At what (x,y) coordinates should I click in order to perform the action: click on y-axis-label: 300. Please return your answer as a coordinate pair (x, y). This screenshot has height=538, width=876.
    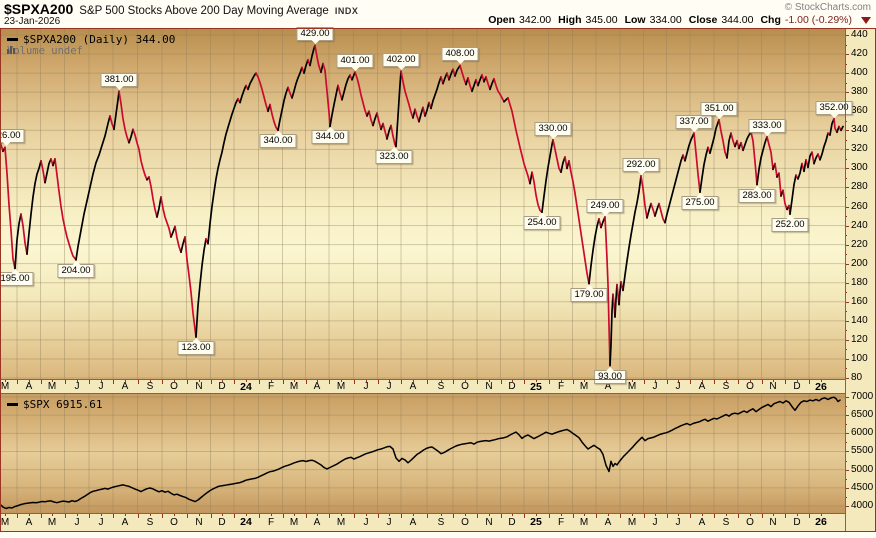
    Looking at the image, I should click on (859, 168).